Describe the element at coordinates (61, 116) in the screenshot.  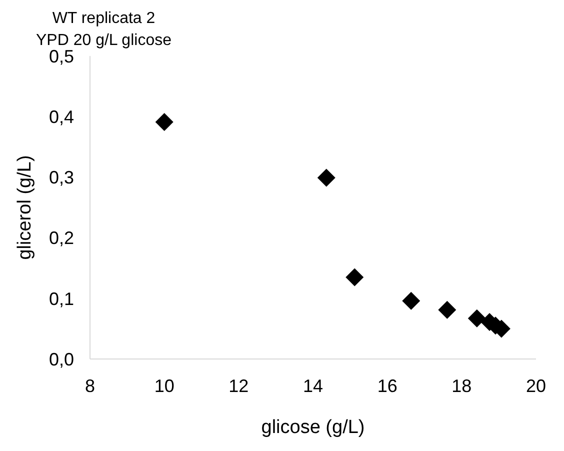
I see `y-tick-label: 0,4` at that location.